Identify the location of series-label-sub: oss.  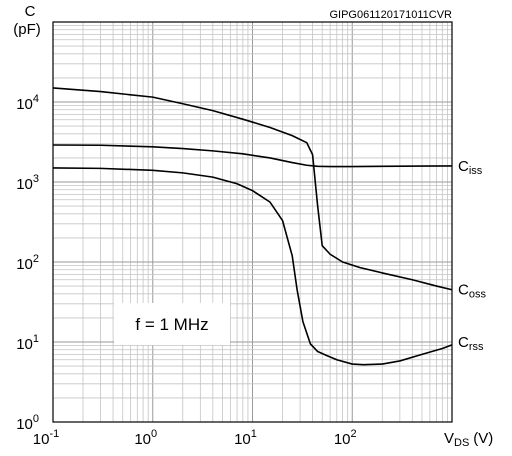
(478, 295).